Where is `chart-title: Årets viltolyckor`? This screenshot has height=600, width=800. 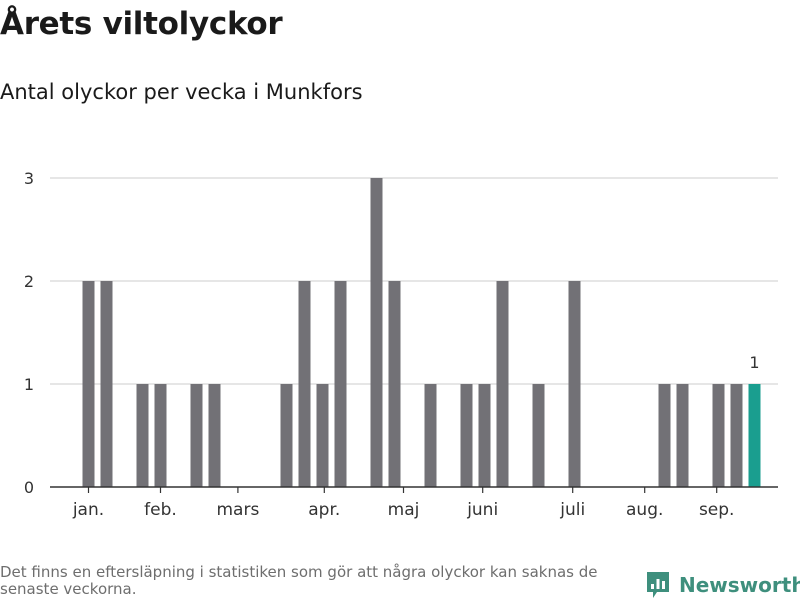
chart-title: Årets viltolyckor is located at coordinates (141, 24).